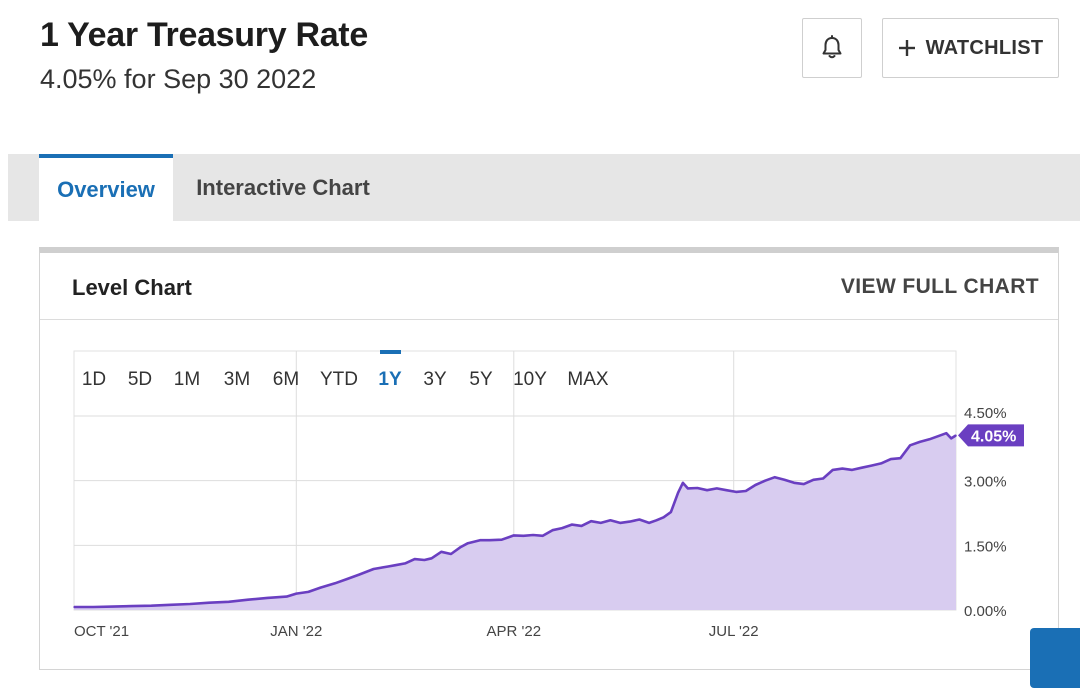 This screenshot has height=688, width=1080. What do you see at coordinates (101, 631) in the screenshot?
I see `x-tick-label: OCT '21` at bounding box center [101, 631].